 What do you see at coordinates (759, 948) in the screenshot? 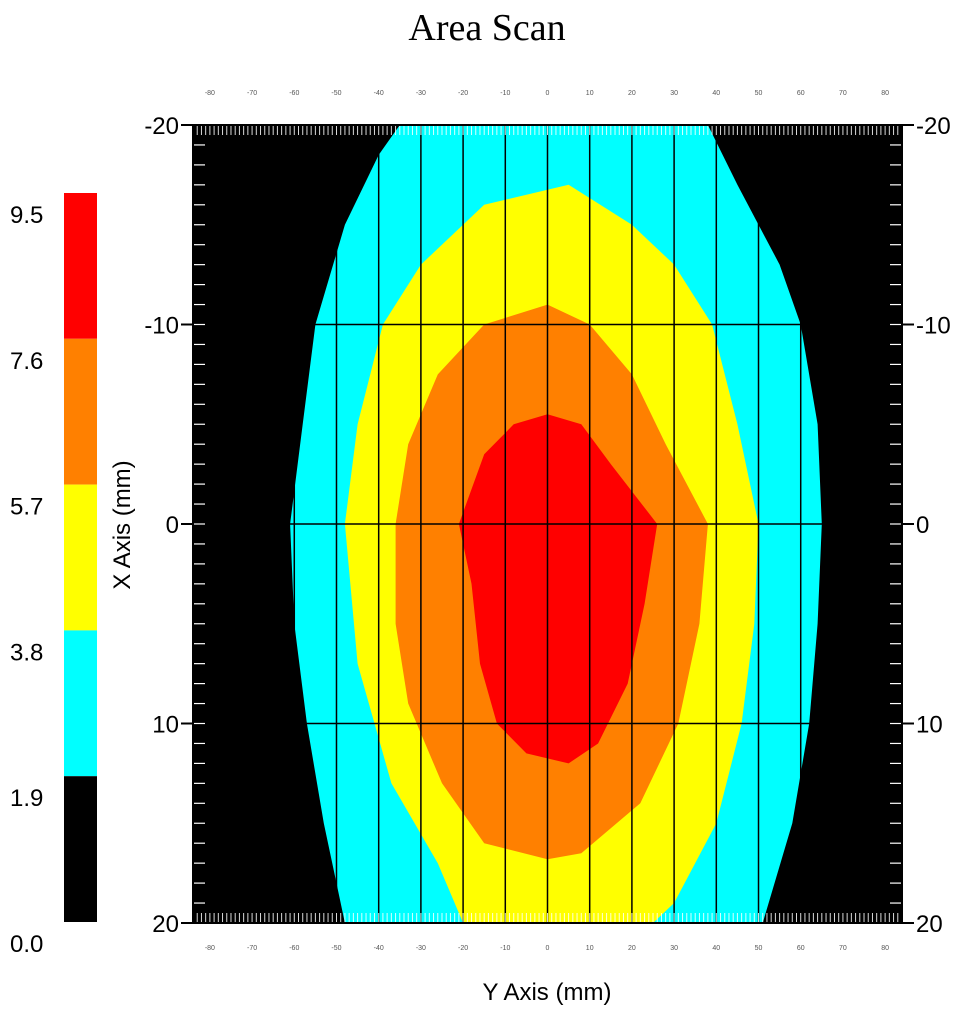
I see `x-tick-label-bottom: 50` at bounding box center [759, 948].